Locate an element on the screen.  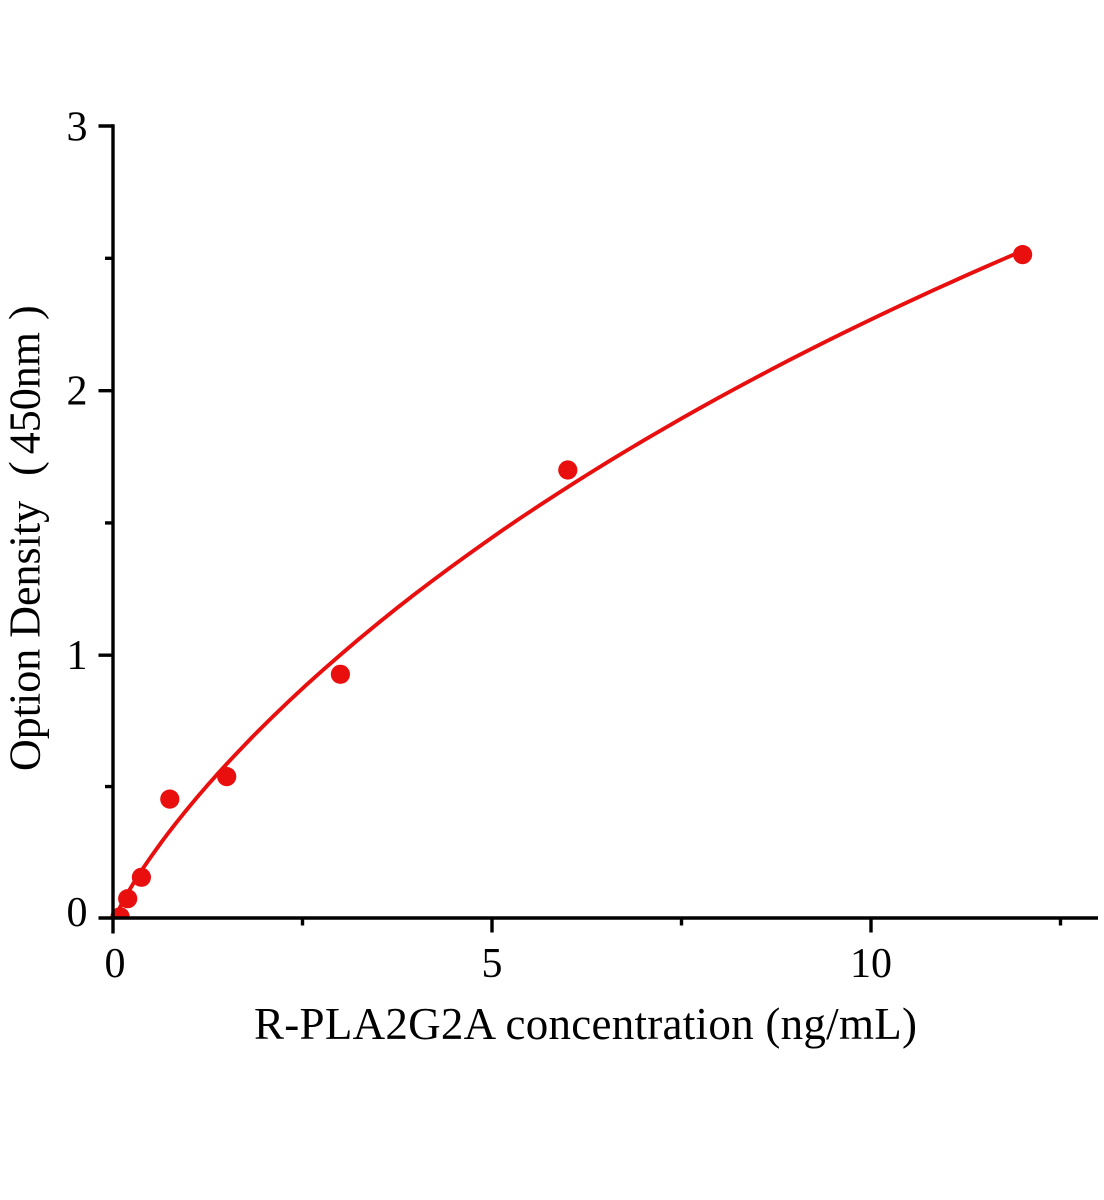
svg-text: 1 is located at coordinates (77, 656).